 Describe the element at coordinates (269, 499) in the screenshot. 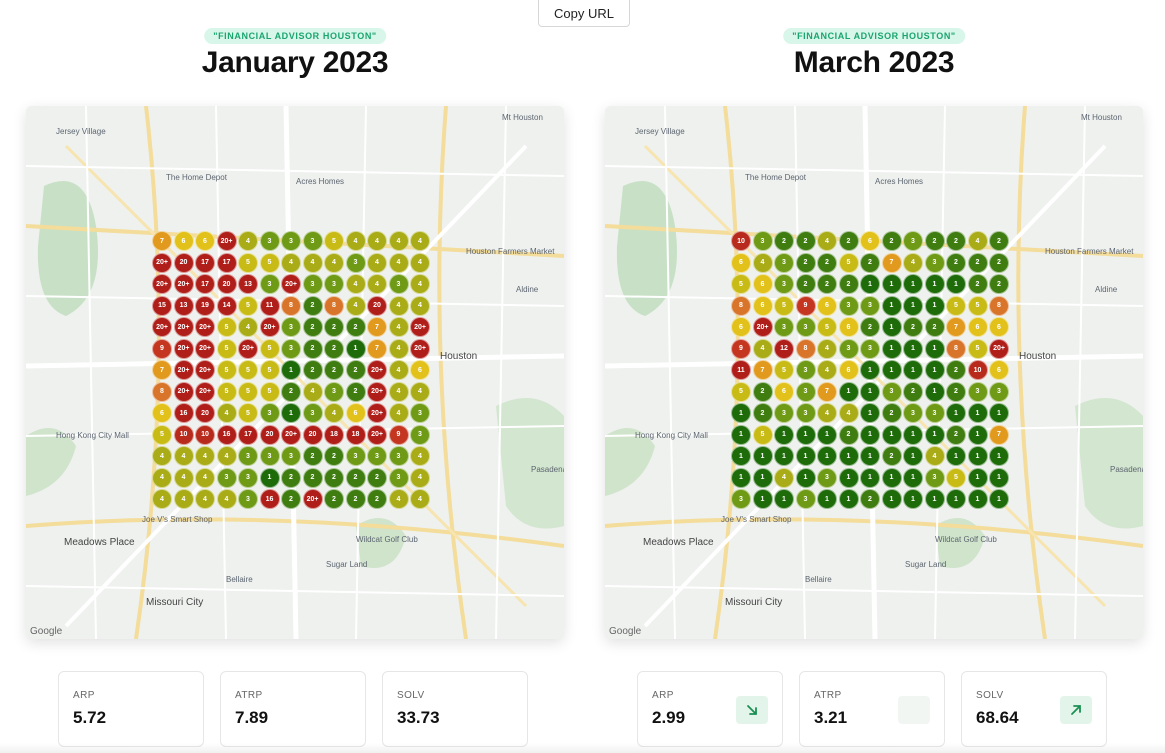

I see `rank-pin: 16` at that location.